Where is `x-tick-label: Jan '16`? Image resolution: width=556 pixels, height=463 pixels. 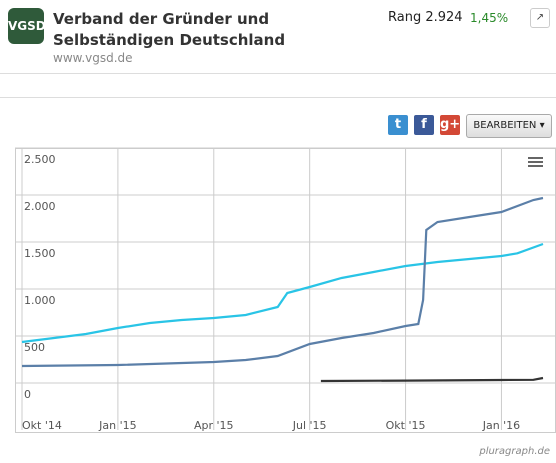
x-tick-label: Jan '16 is located at coordinates (501, 425).